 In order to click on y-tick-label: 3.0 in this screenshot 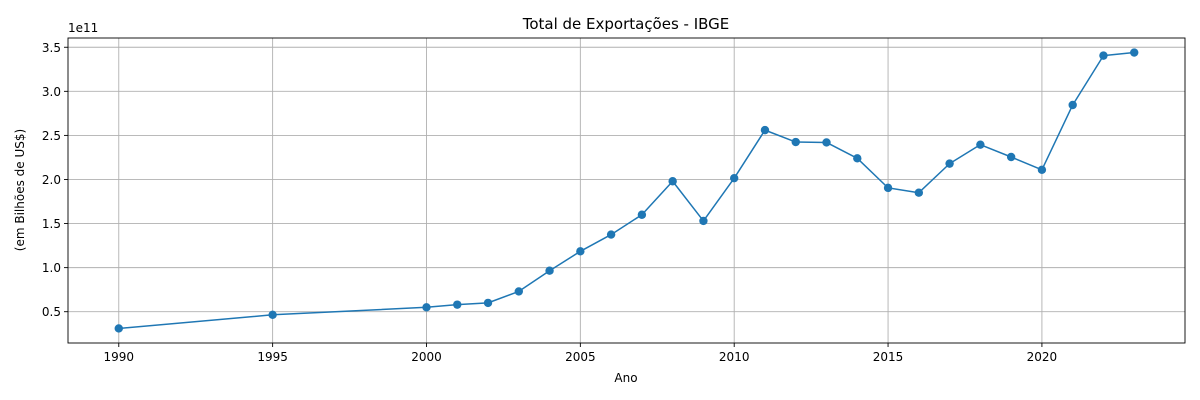, I will do `click(51, 92)`.